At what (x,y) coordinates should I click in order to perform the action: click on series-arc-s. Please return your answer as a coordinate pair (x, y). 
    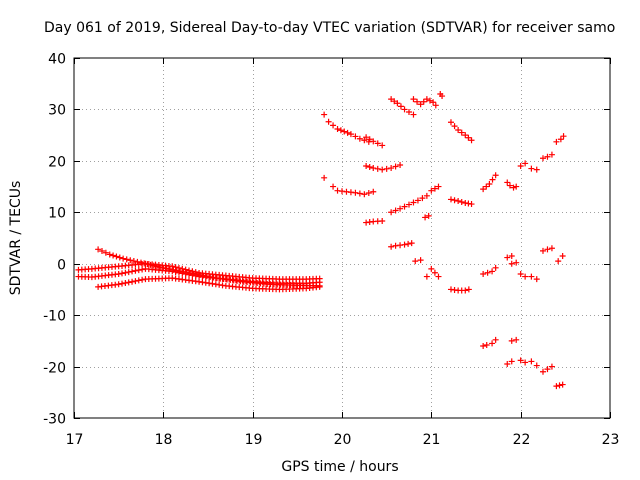
    Looking at the image, I should click on (435, 188).